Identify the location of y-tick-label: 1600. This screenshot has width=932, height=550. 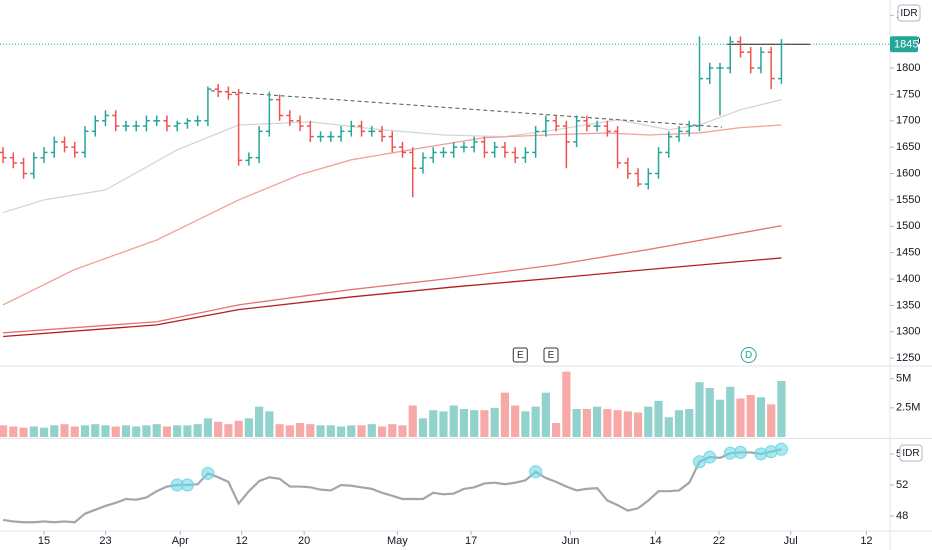
(908, 173).